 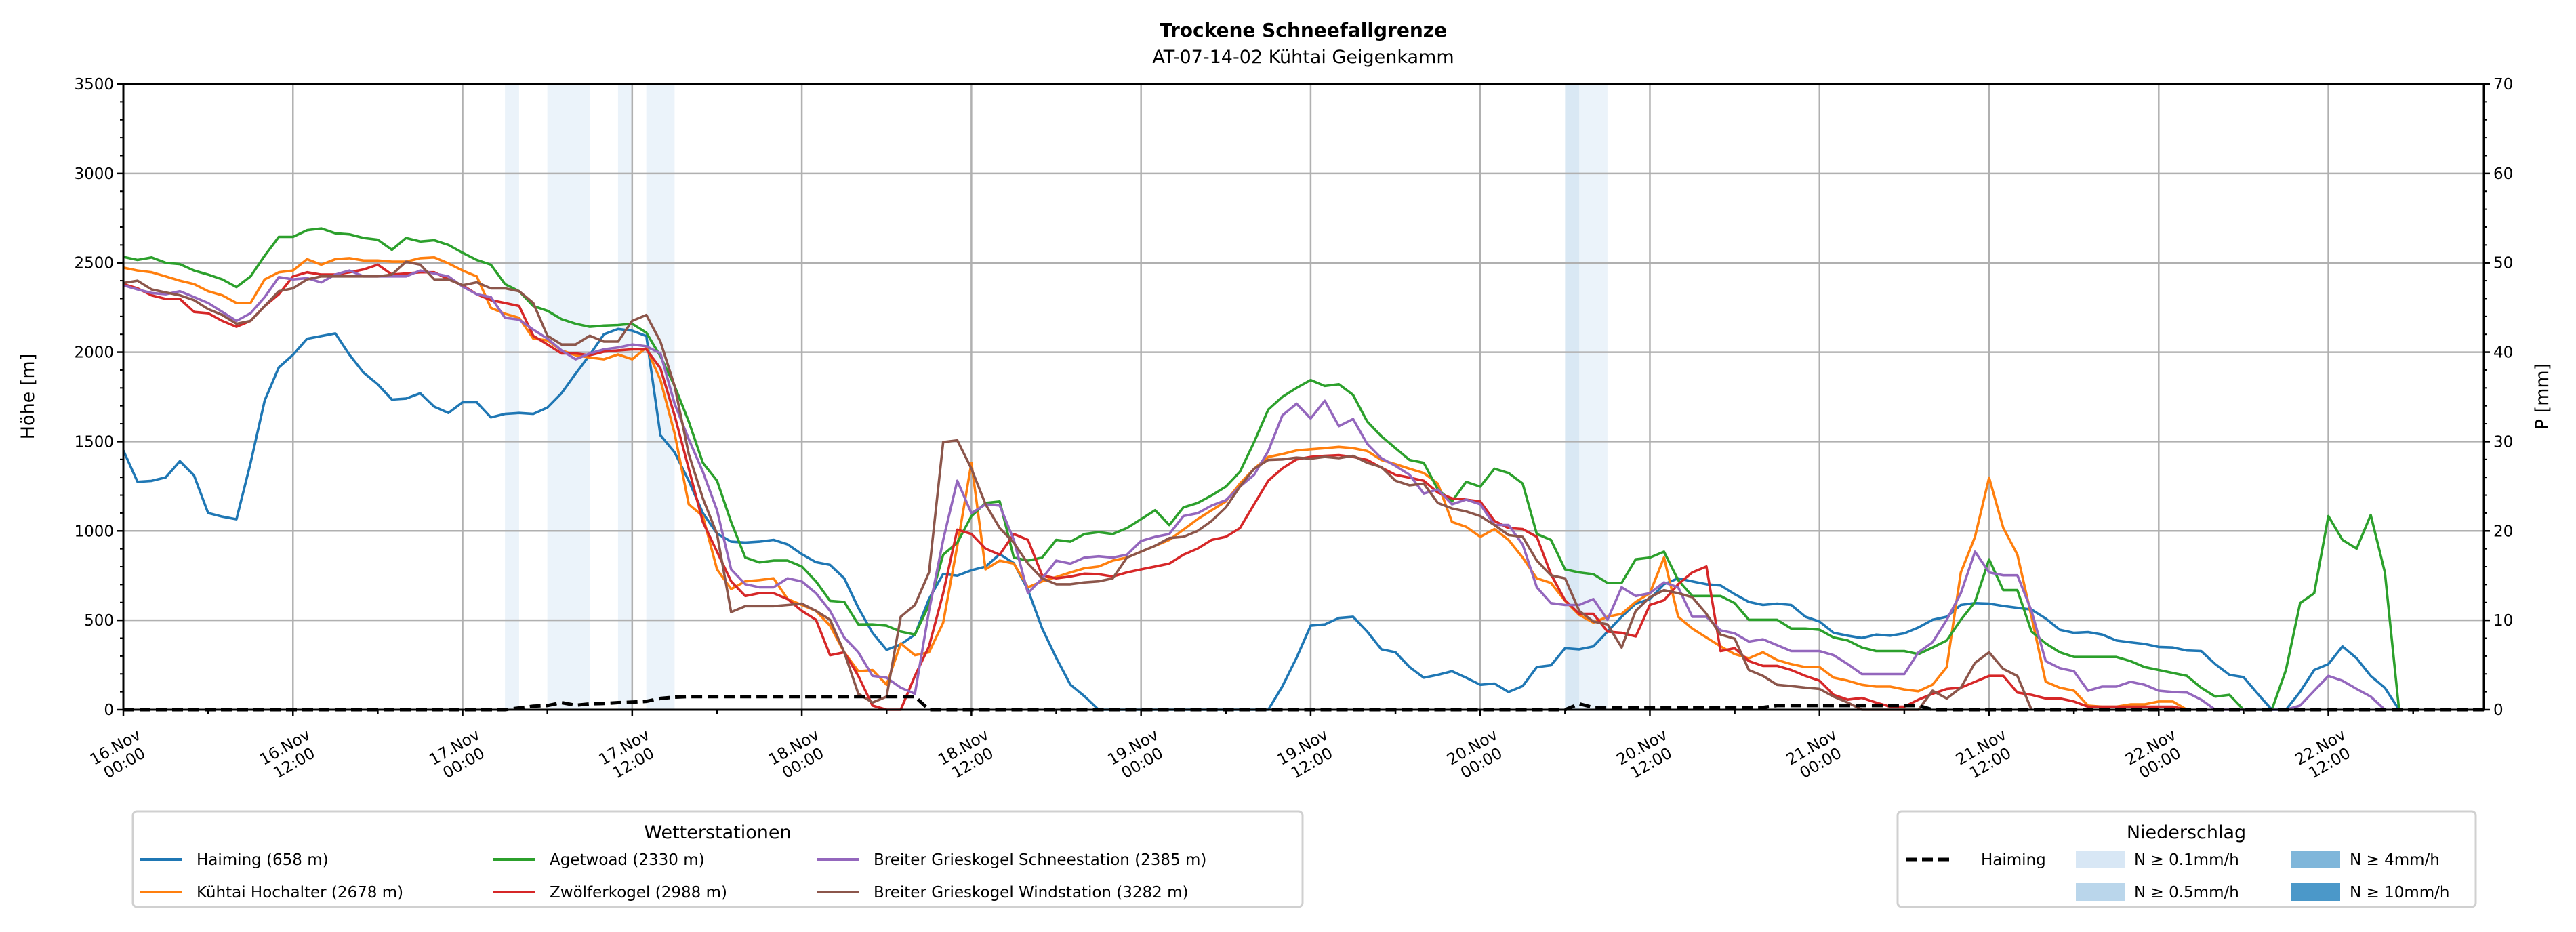 What do you see at coordinates (2503, 353) in the screenshot?
I see `y-right-tick-label: 40` at bounding box center [2503, 353].